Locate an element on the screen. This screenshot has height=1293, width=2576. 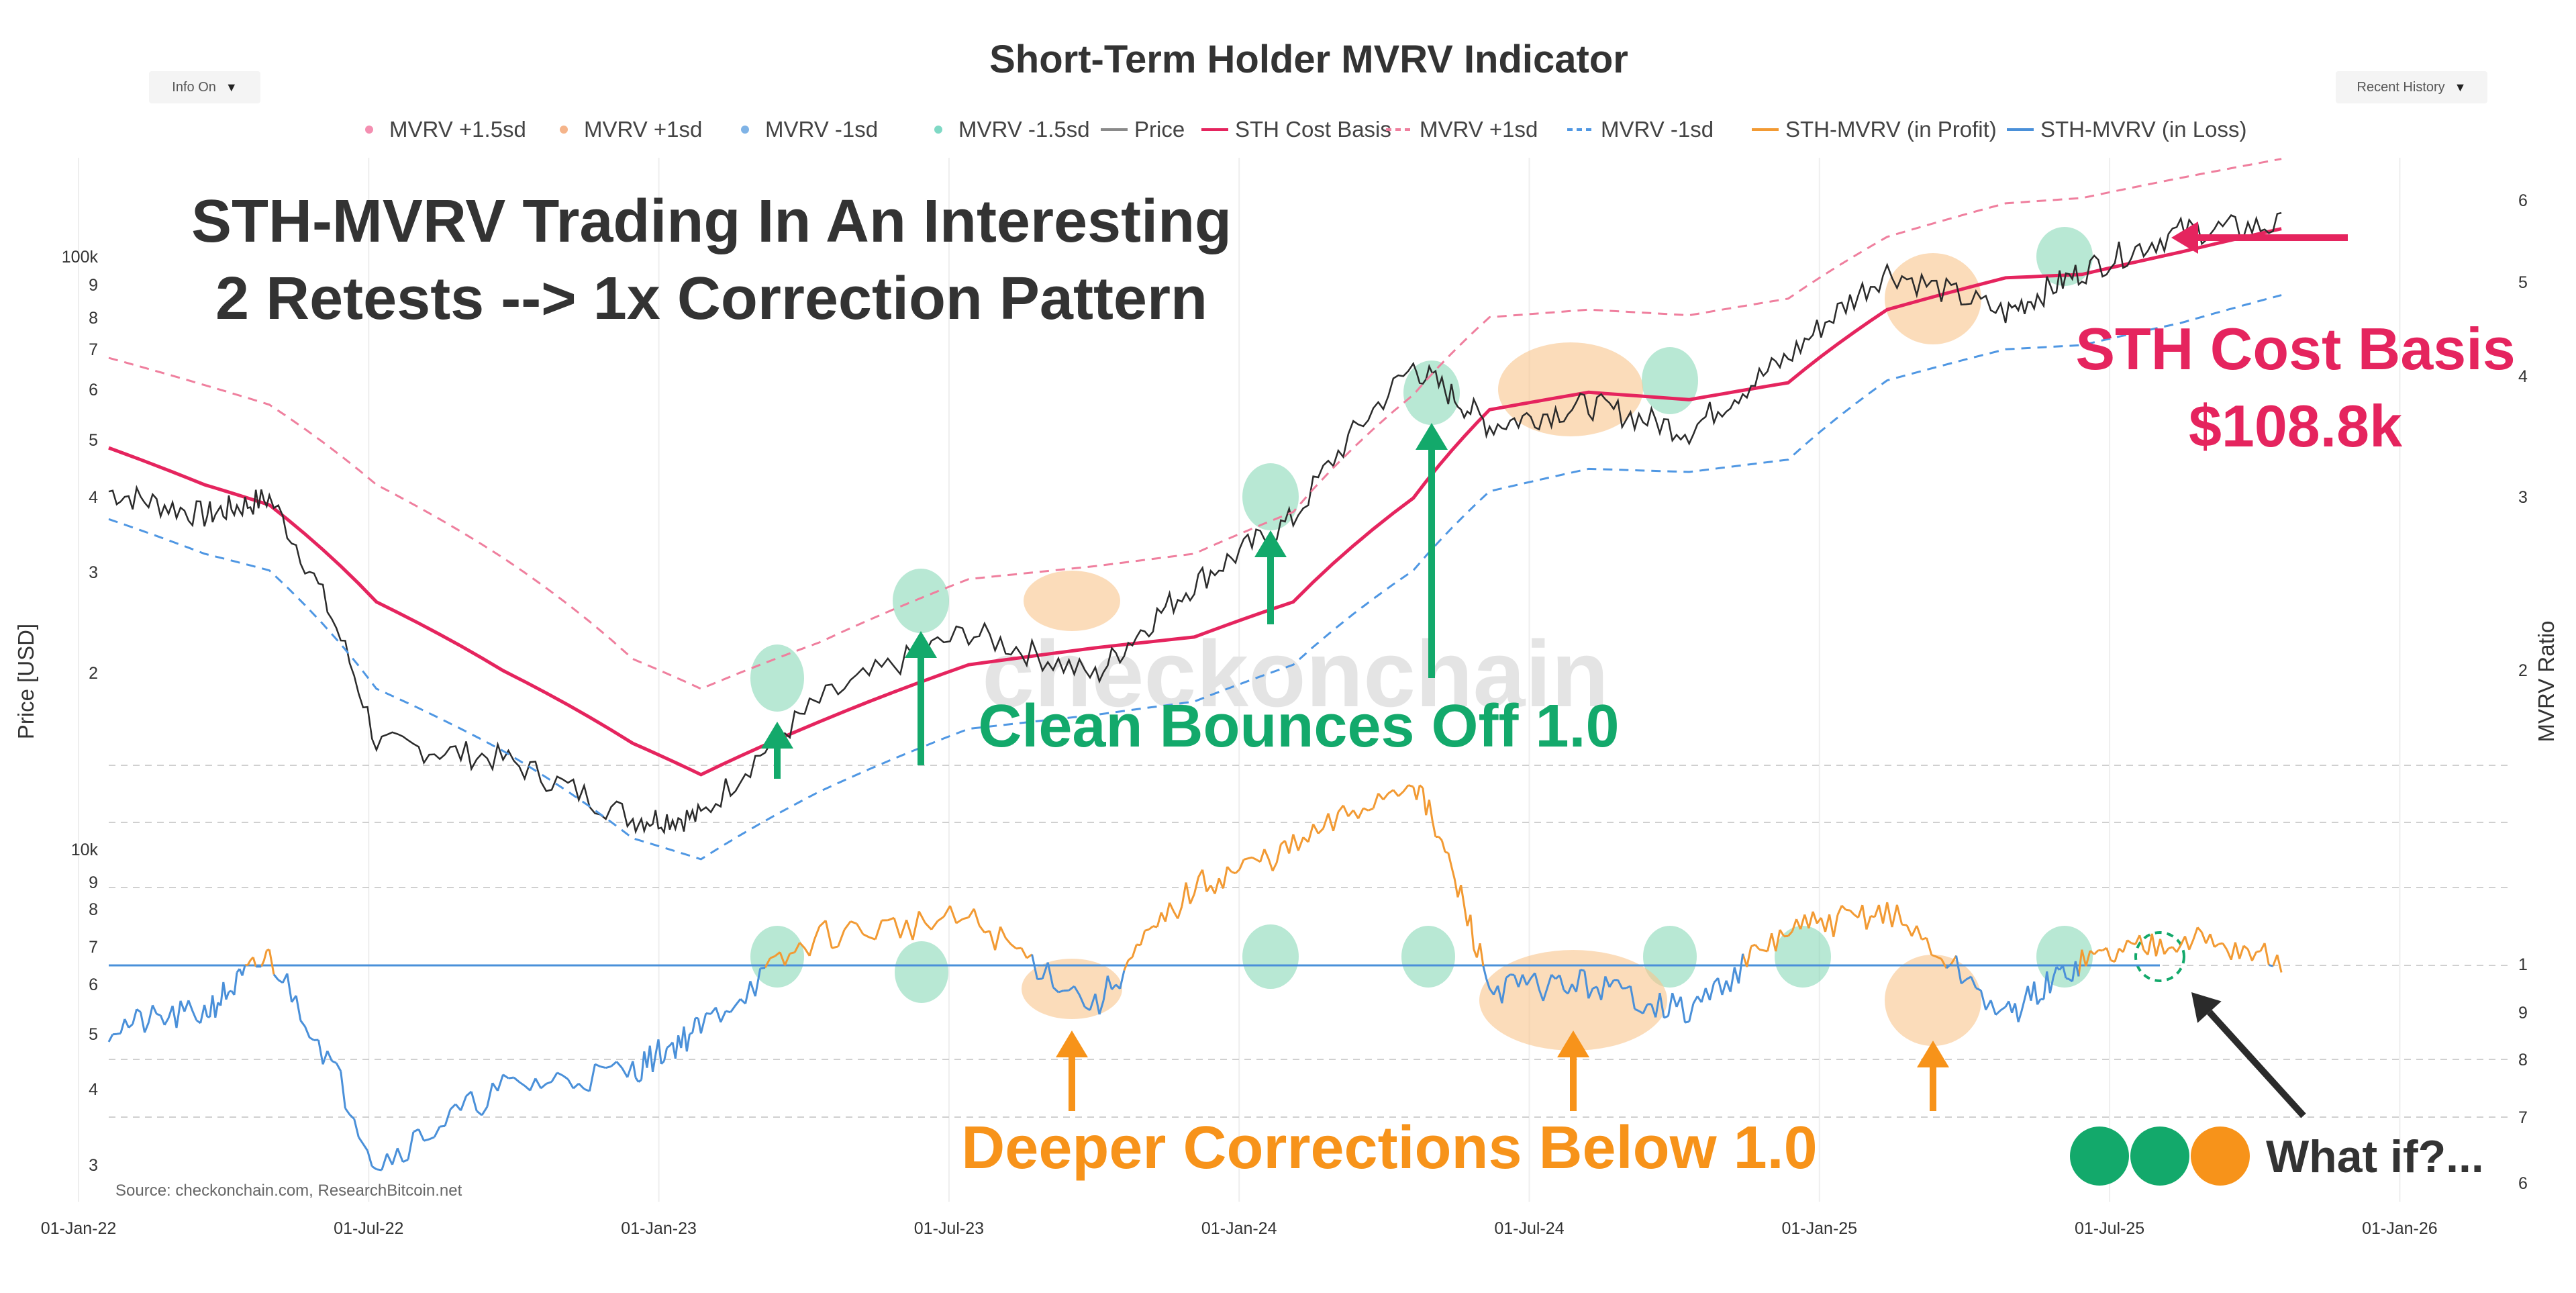
cost-basis-label-2: $108.8k is located at coordinates (2296, 426).